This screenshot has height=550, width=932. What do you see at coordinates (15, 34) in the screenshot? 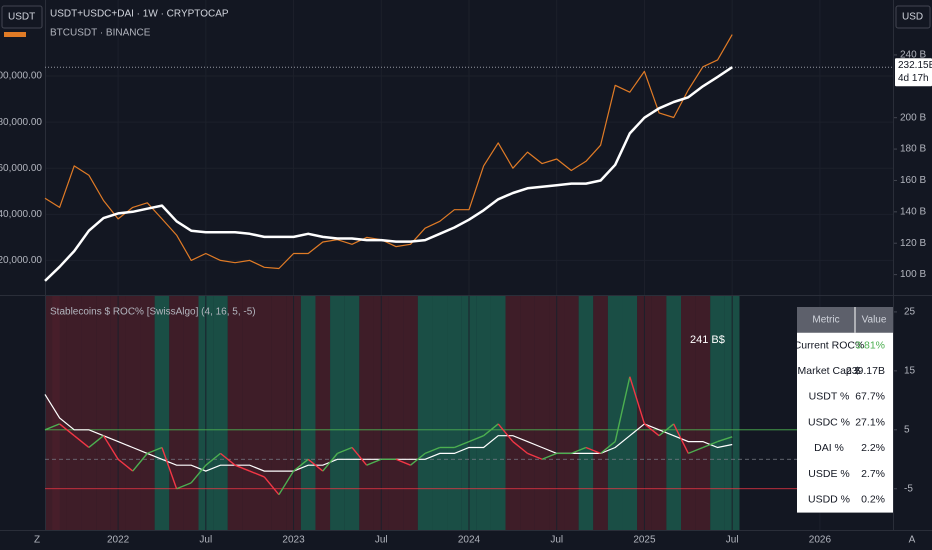
I see `left-series-marker` at bounding box center [15, 34].